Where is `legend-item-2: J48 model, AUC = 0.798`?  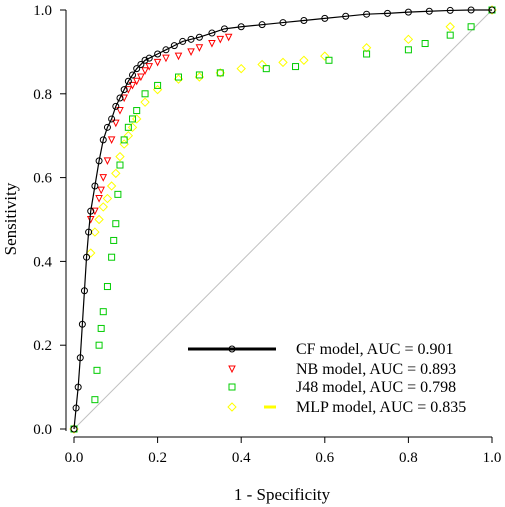 legend-item-2: J48 model, AUC = 0.798 is located at coordinates (342, 387).